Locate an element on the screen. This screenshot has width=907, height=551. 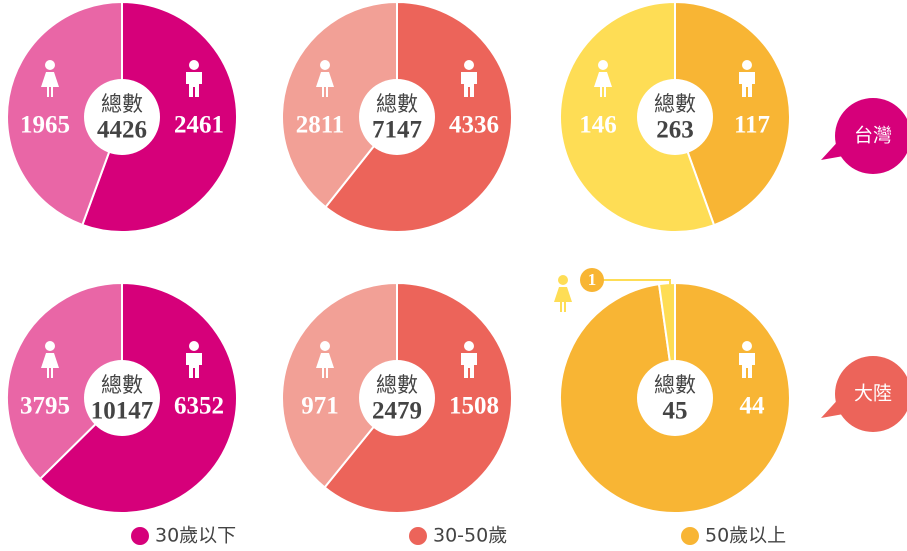
total: 2479 is located at coordinates (397, 411).